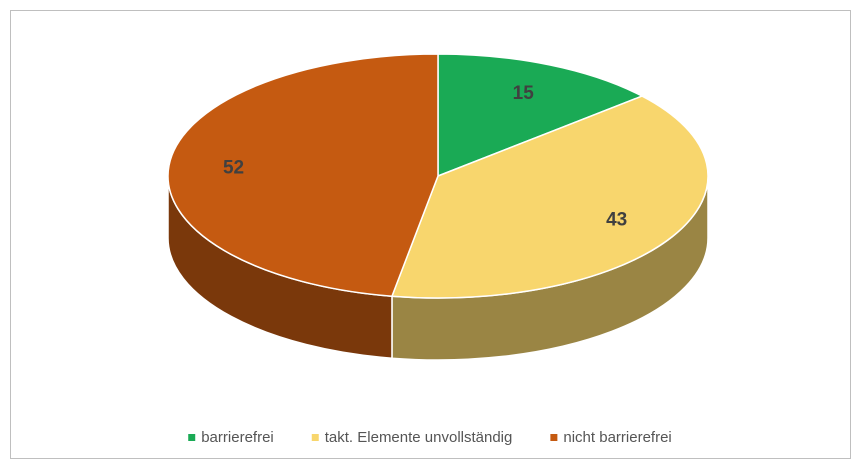 This screenshot has height=469, width=862. I want to click on legend-label: barrierefrei, so click(237, 437).